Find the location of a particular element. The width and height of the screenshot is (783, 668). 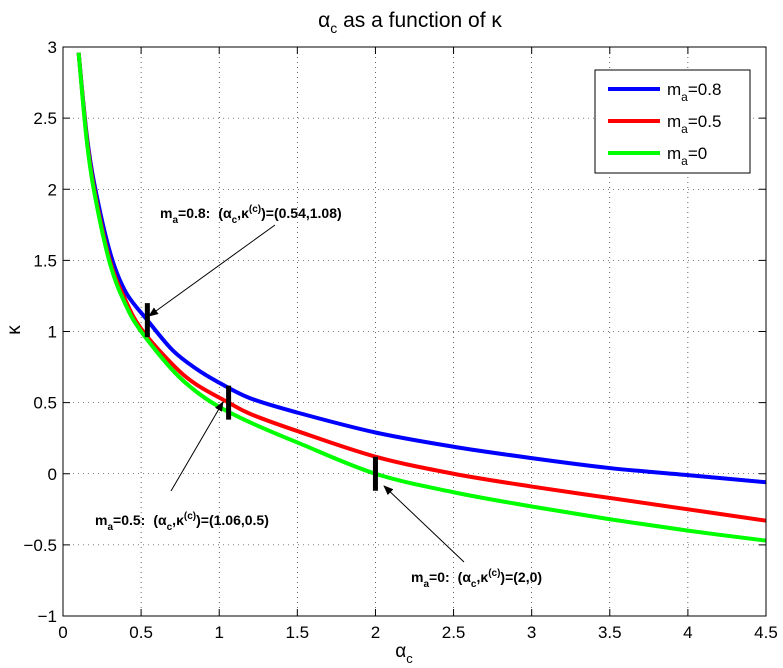

y-tick-label: 2 is located at coordinates (52, 189).